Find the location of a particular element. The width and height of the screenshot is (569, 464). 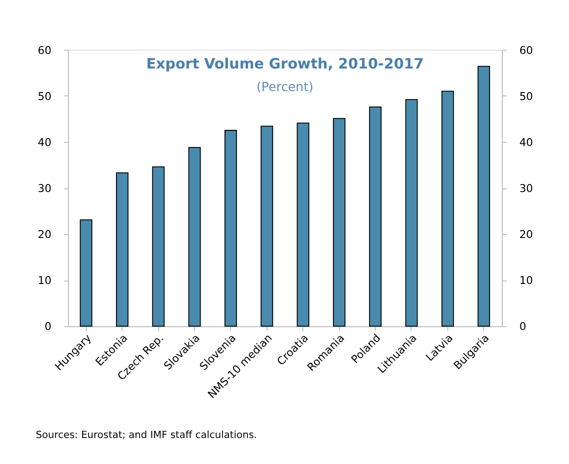

text: (Percent) is located at coordinates (285, 86).